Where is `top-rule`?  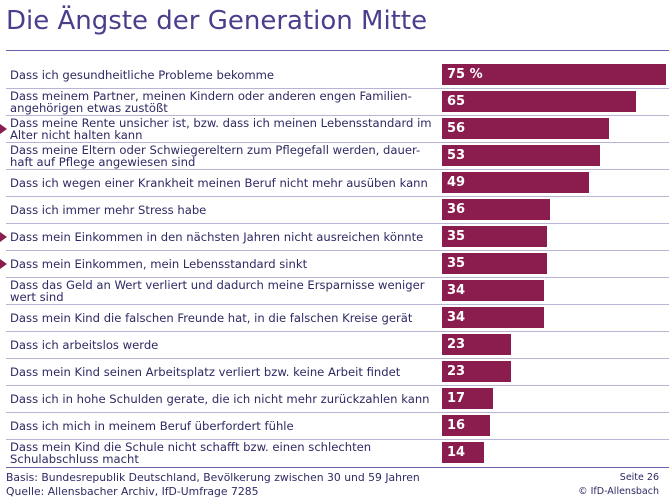 top-rule is located at coordinates (337, 50).